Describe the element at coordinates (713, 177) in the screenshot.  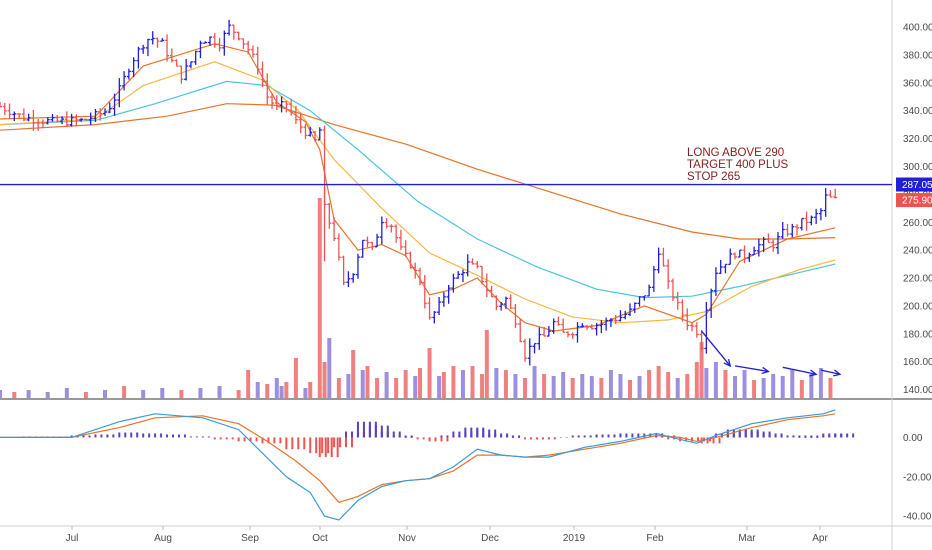
I see `annotation-line-3: STOP 265` at that location.